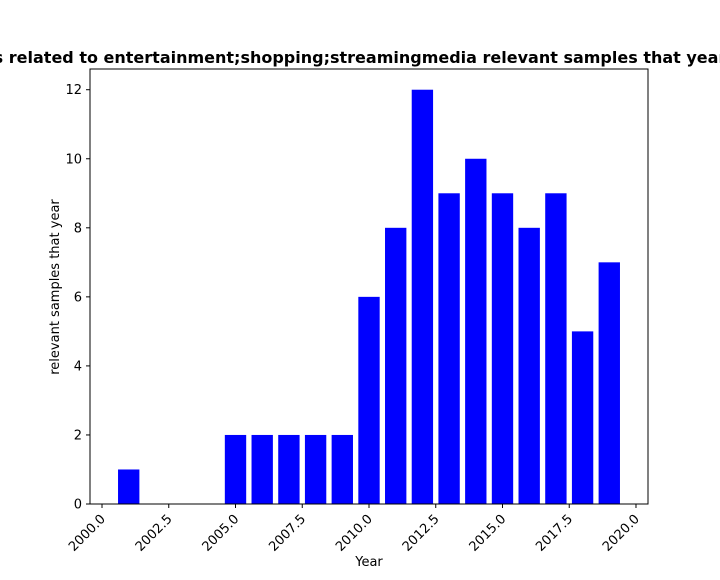 The width and height of the screenshot is (720, 580). Describe the element at coordinates (449, 349) in the screenshot. I see `bar-2013` at that location.